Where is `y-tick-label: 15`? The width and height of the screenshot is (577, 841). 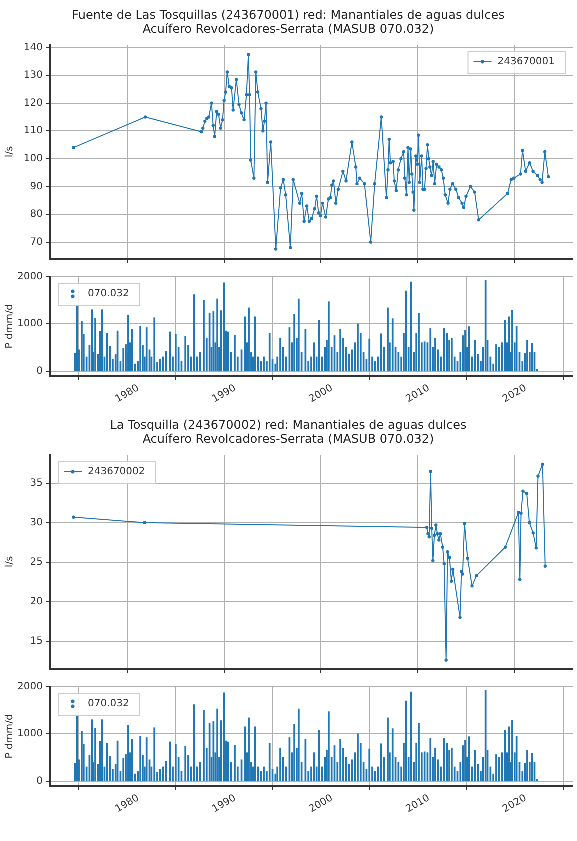 y-tick-label: 15 is located at coordinates (36, 641).